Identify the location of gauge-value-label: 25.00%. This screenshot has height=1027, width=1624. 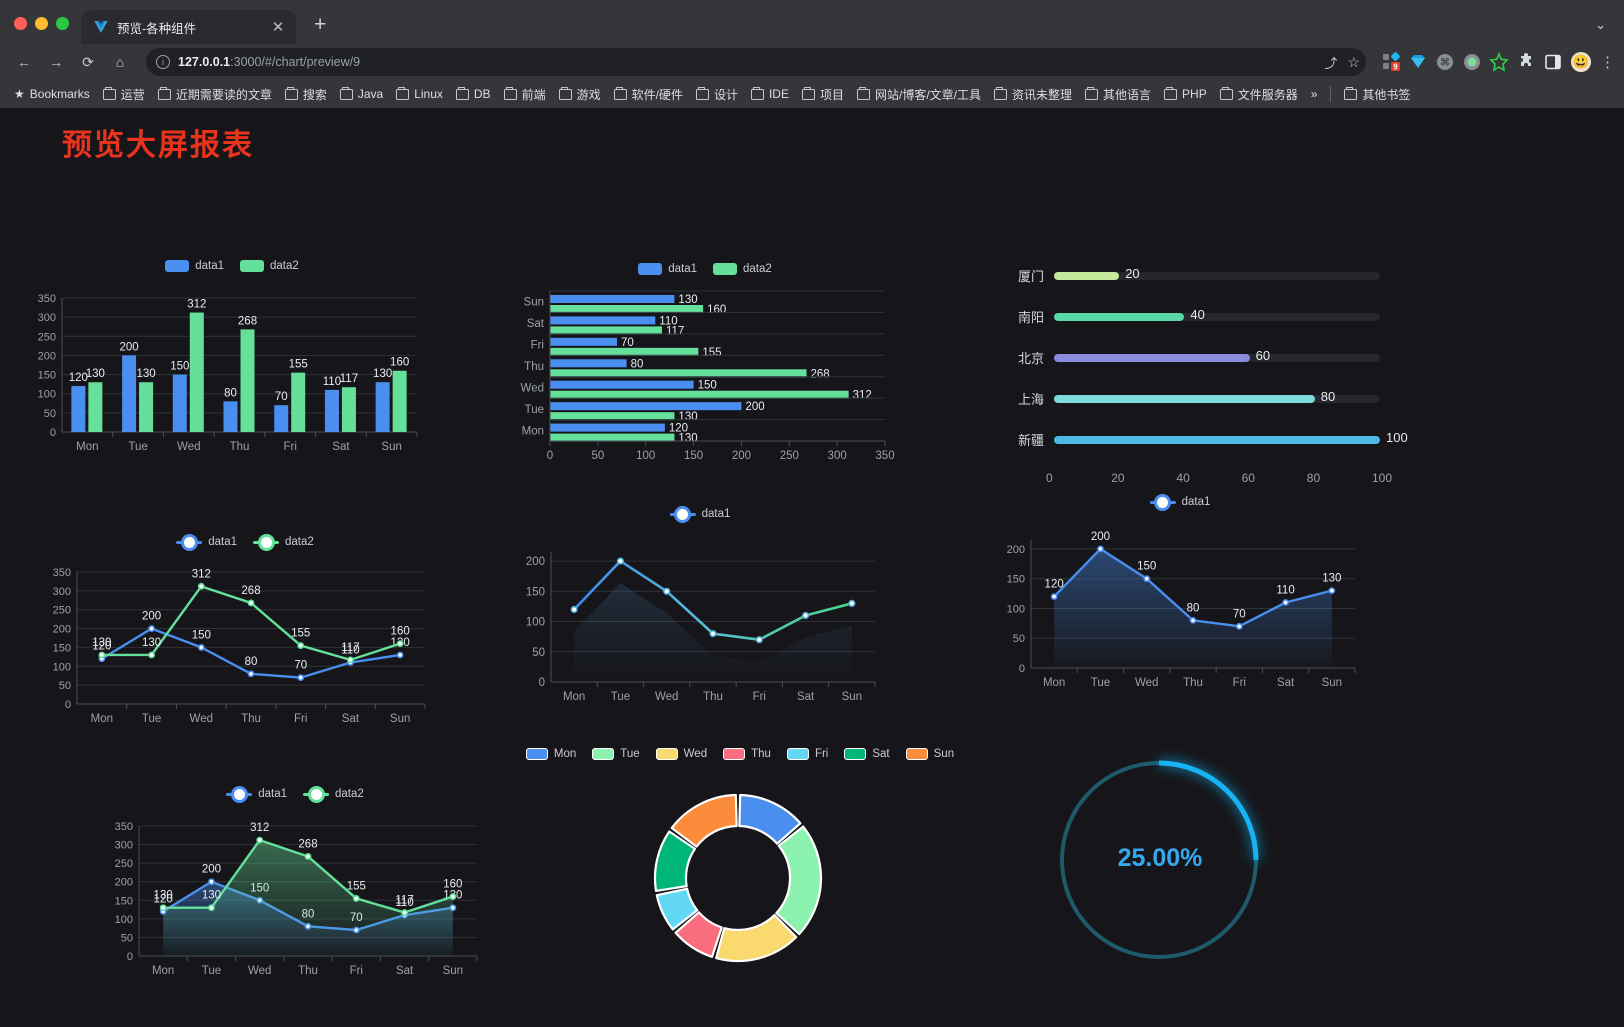
(1160, 858).